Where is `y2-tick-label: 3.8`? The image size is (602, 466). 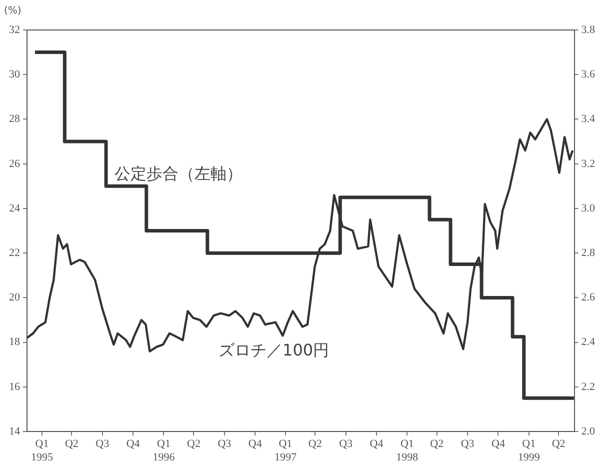
y2-tick-label: 3.8 is located at coordinates (588, 30).